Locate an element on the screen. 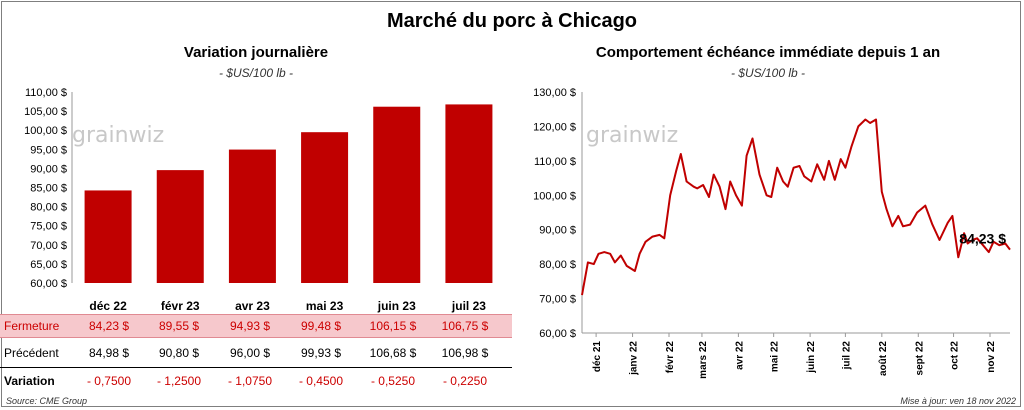 This screenshot has height=410, width=1024. right-x-tick-label: sept 22 is located at coordinates (919, 358).